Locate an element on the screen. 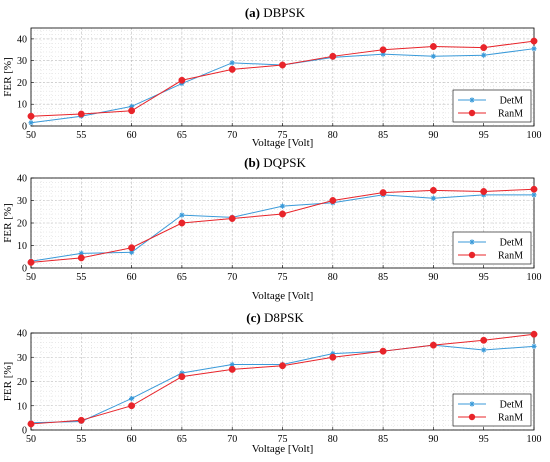 The image size is (550, 462). x-tick-label: 55 is located at coordinates (81, 277).